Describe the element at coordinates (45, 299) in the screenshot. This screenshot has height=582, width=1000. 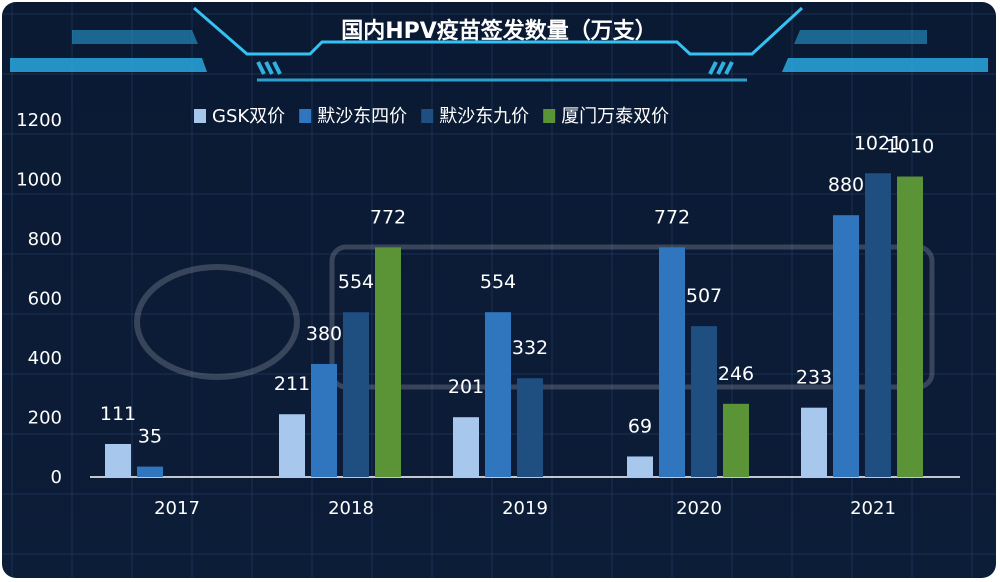
I see `y-tick-label: 600` at that location.